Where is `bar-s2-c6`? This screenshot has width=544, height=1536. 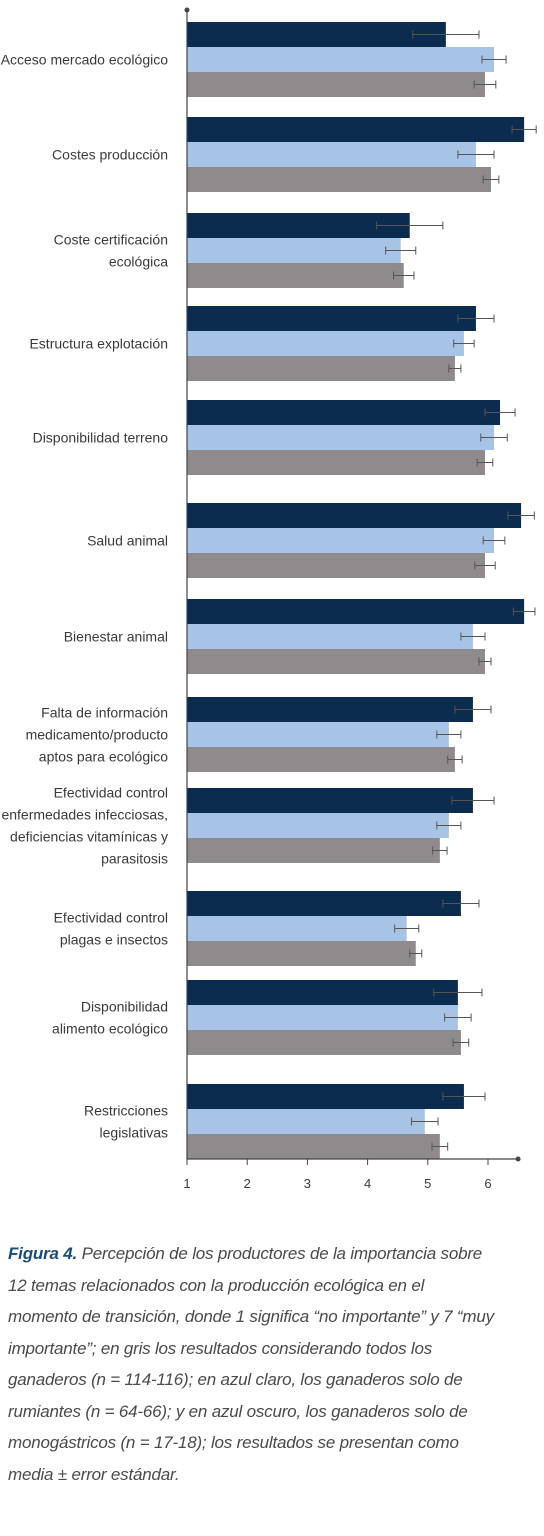
bar-s2-c6 is located at coordinates (341, 540).